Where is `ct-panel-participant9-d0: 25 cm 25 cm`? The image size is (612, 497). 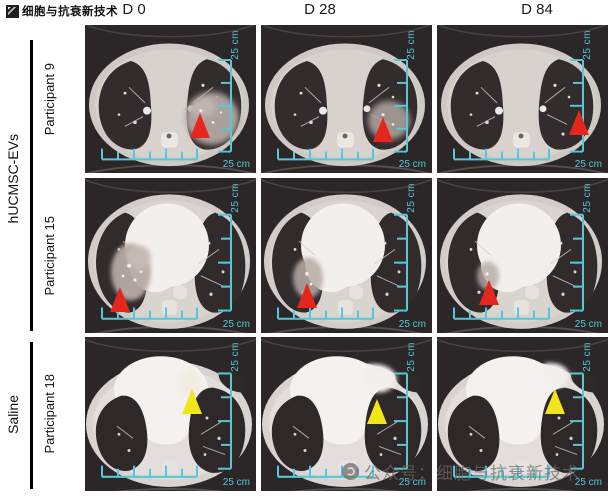
ct-panel-participant9-d0: 25 cm 25 cm is located at coordinates (170, 99).